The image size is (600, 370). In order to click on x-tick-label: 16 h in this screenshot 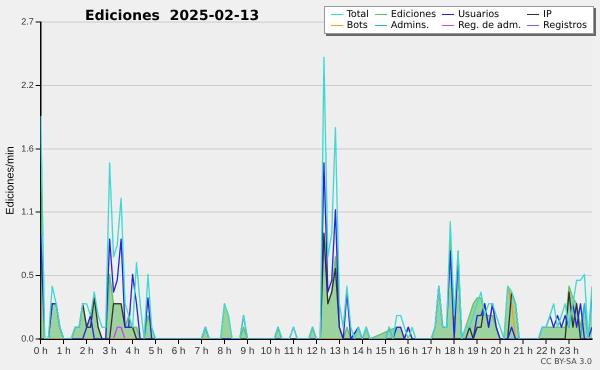, I will do `click(408, 351)`.